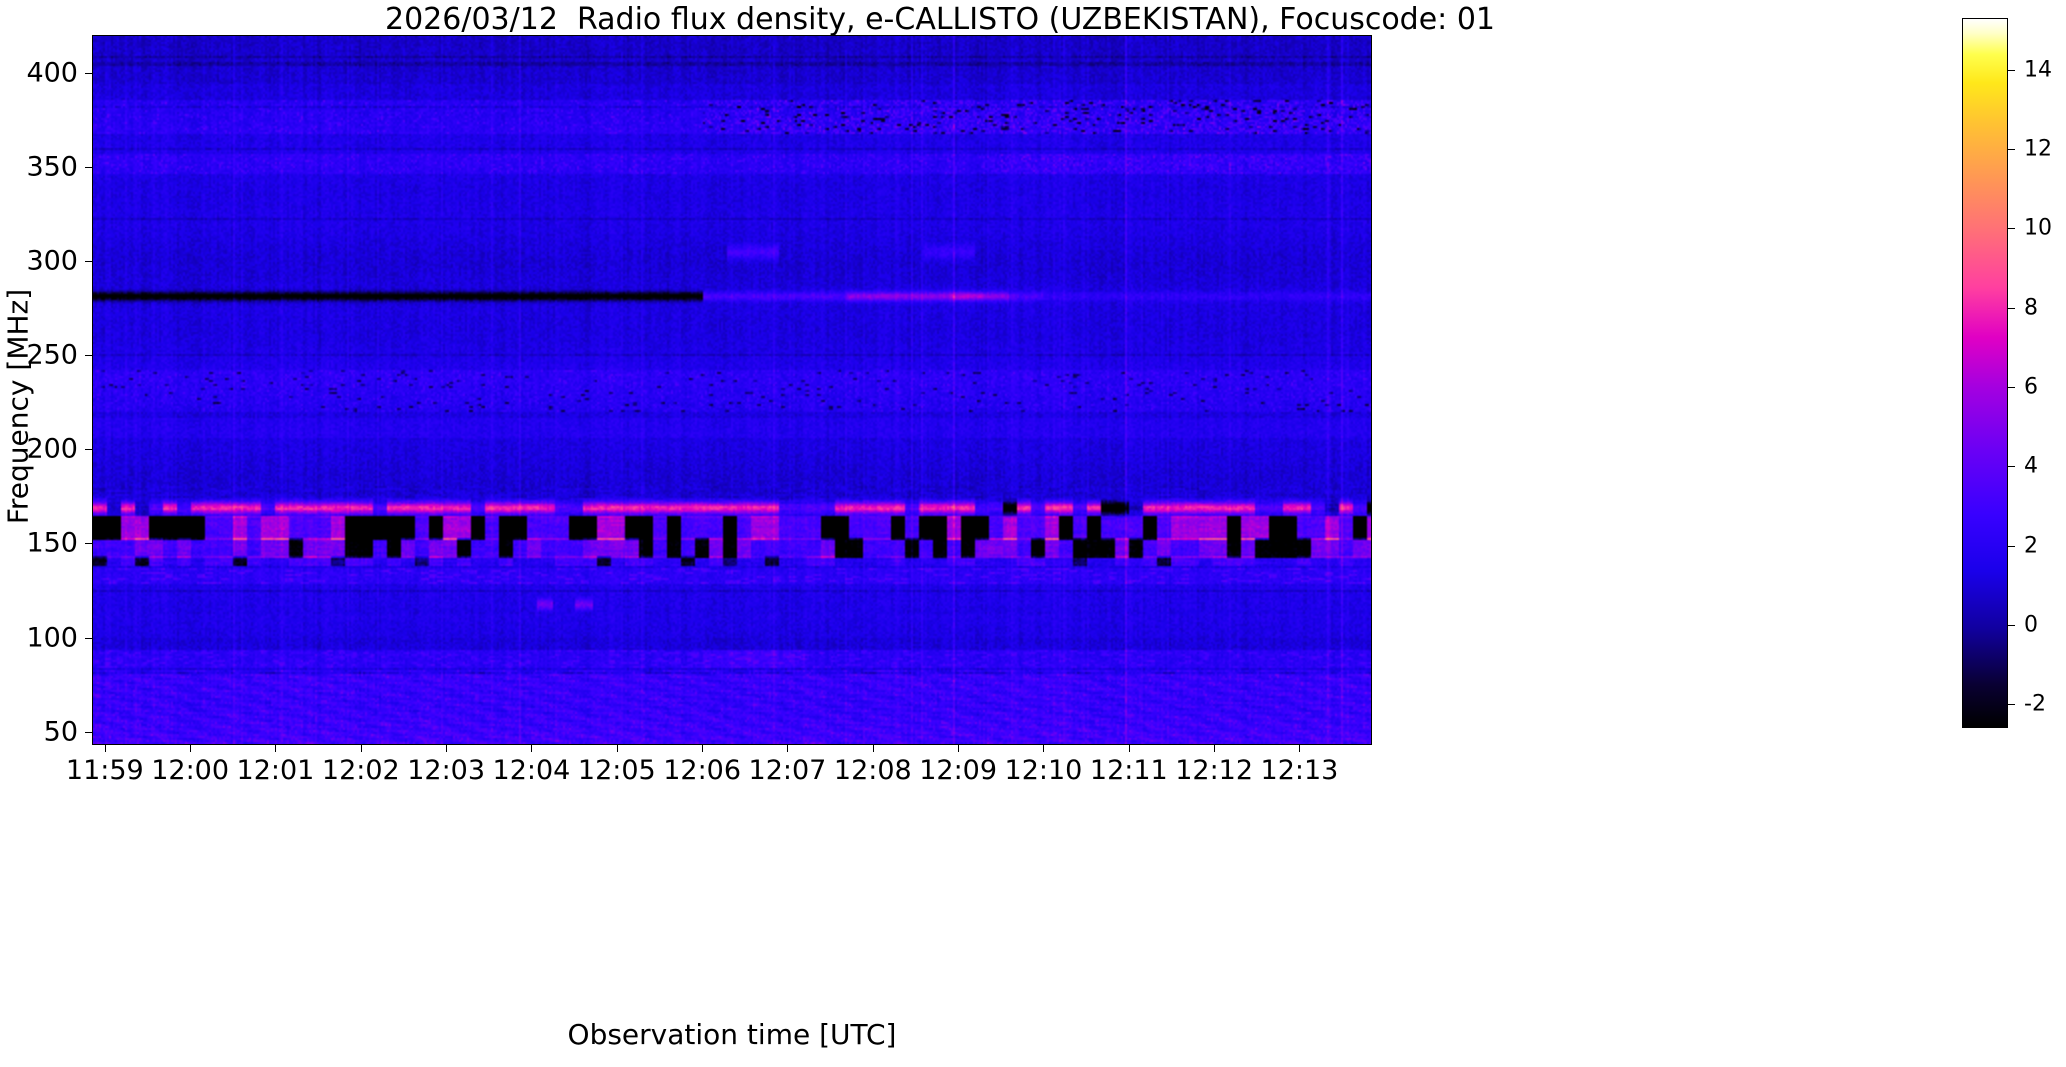 This screenshot has width=2066, height=1067. Describe the element at coordinates (787, 770) in the screenshot. I see `x-tick-label: 12:07` at that location.